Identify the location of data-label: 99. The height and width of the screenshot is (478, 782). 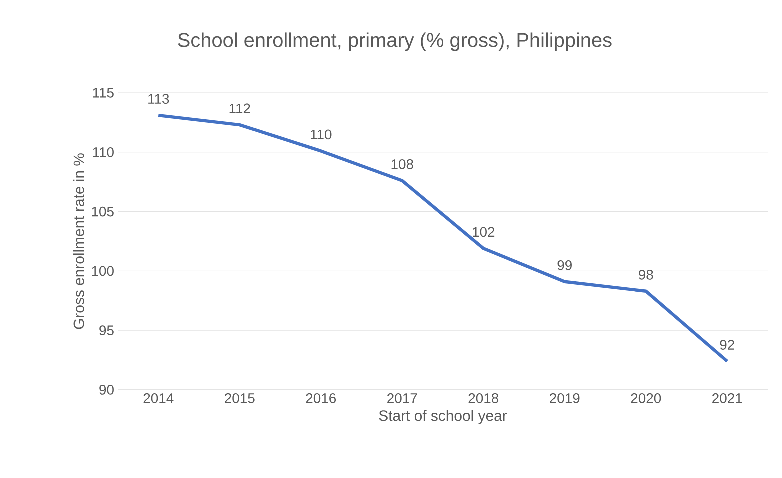
(565, 265).